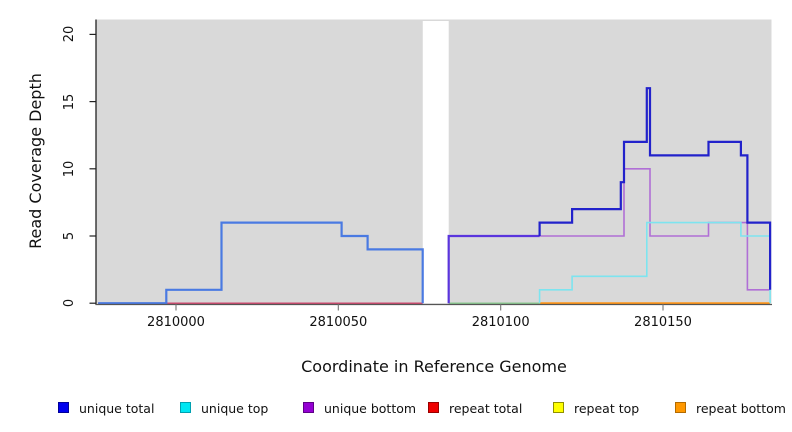  I want to click on x-tick-label-2810000: 2810000, so click(176, 322).